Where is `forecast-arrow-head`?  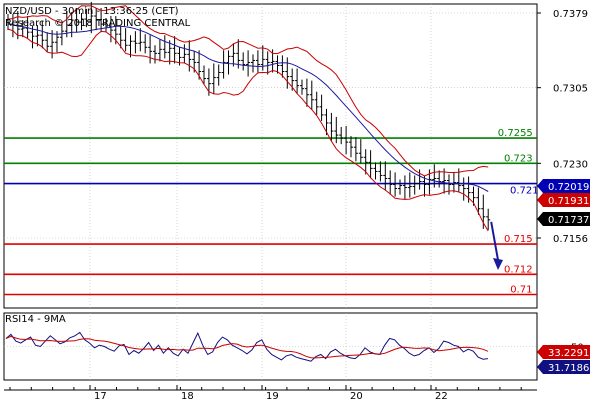 forecast-arrow-head is located at coordinates (498, 264).